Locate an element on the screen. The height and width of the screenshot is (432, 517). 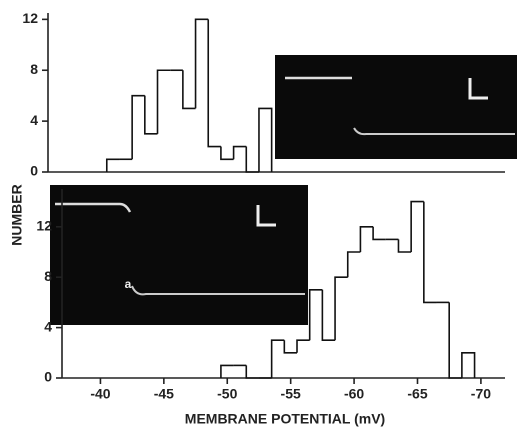
x-tick-label: -70 is located at coordinates (481, 394).